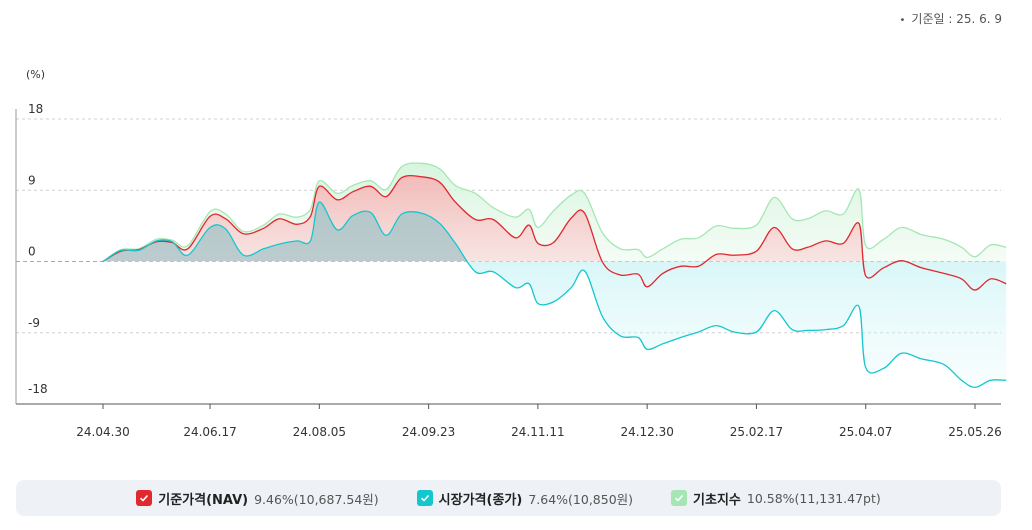 This screenshot has height=530, width=1032. Describe the element at coordinates (428, 432) in the screenshot. I see `x-tick-label: 24.09.23` at that location.